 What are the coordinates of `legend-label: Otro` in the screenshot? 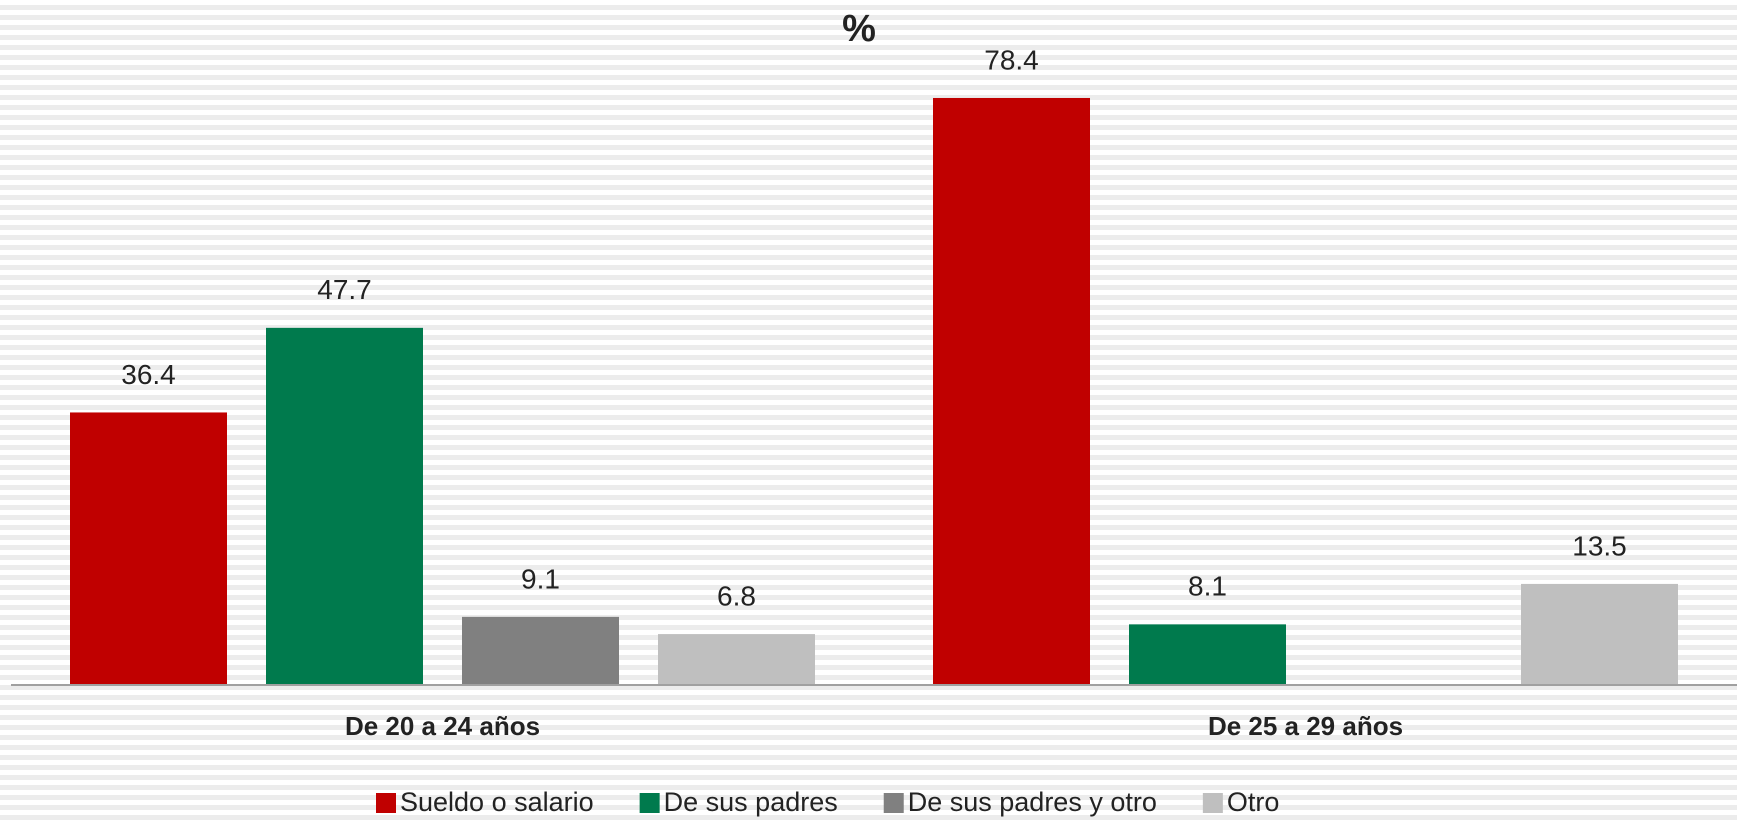 It's located at (1253, 802).